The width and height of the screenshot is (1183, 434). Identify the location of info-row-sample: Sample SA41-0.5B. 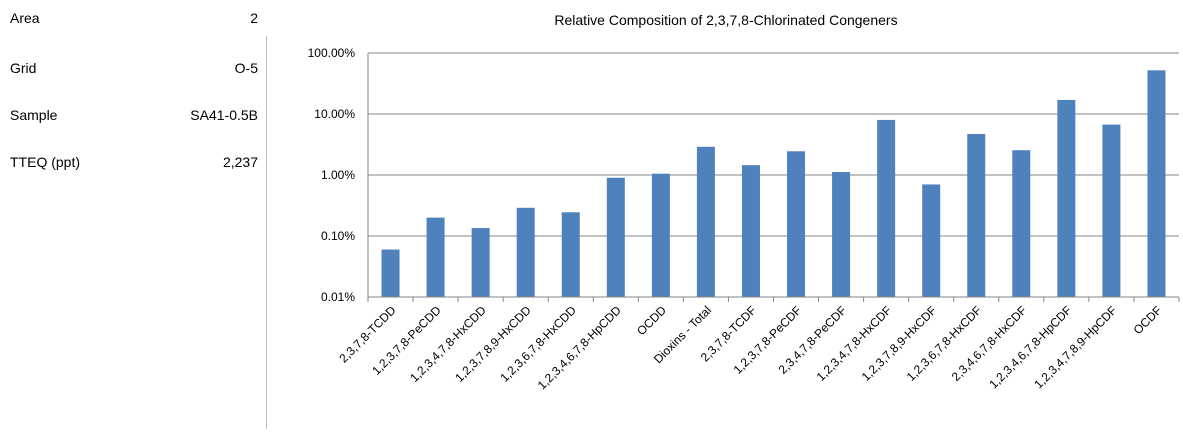
(134, 116).